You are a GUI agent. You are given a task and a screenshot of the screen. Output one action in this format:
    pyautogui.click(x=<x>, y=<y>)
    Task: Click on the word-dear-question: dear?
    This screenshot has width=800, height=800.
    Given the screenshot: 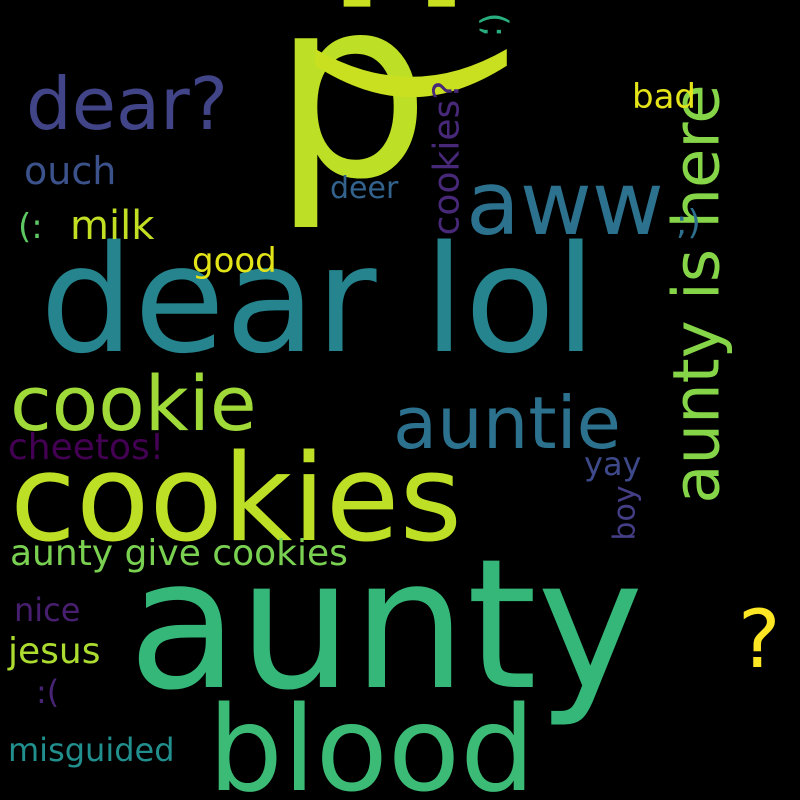 What is the action you would take?
    pyautogui.click(x=127, y=104)
    